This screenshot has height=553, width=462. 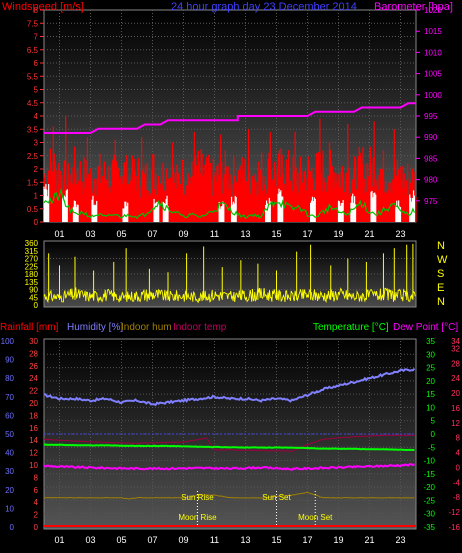 I want to click on temperature-tick: -10, so click(x=429, y=461).